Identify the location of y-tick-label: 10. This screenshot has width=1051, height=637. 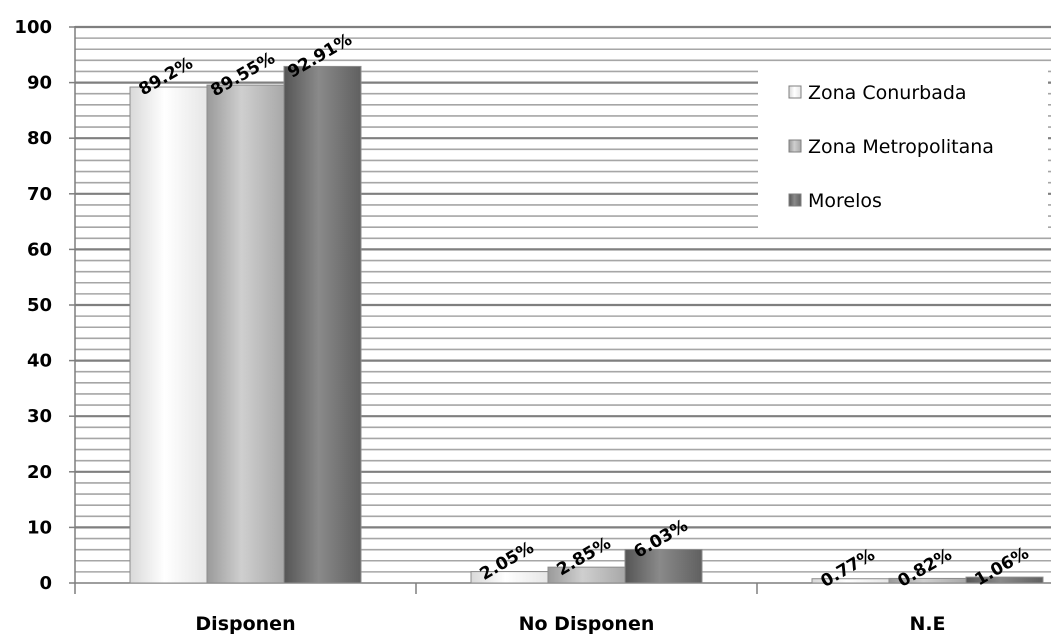
(39, 527).